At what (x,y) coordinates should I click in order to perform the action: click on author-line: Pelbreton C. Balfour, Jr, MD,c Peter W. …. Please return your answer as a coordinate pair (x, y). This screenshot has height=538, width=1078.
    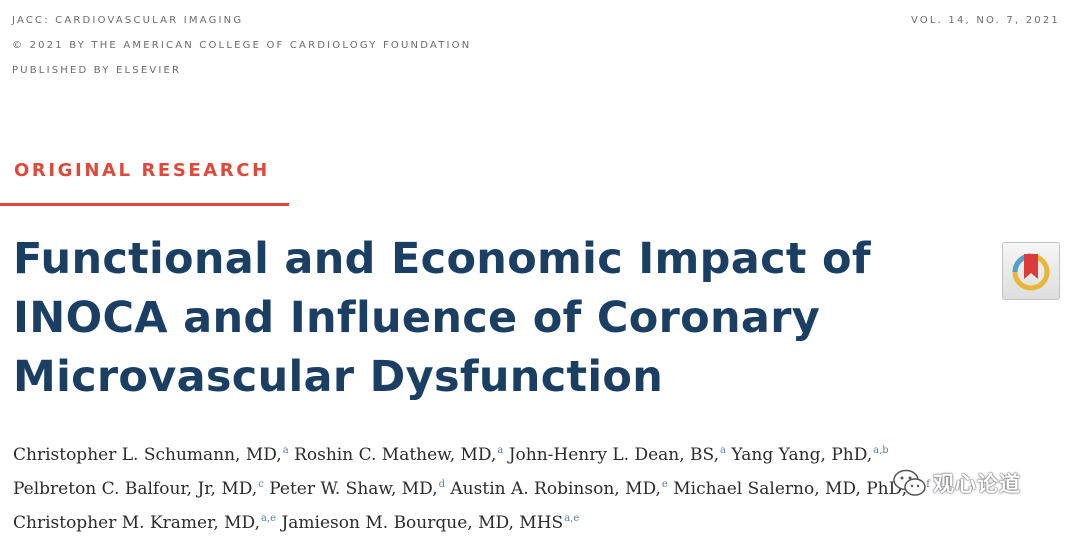
    Looking at the image, I should click on (513, 487).